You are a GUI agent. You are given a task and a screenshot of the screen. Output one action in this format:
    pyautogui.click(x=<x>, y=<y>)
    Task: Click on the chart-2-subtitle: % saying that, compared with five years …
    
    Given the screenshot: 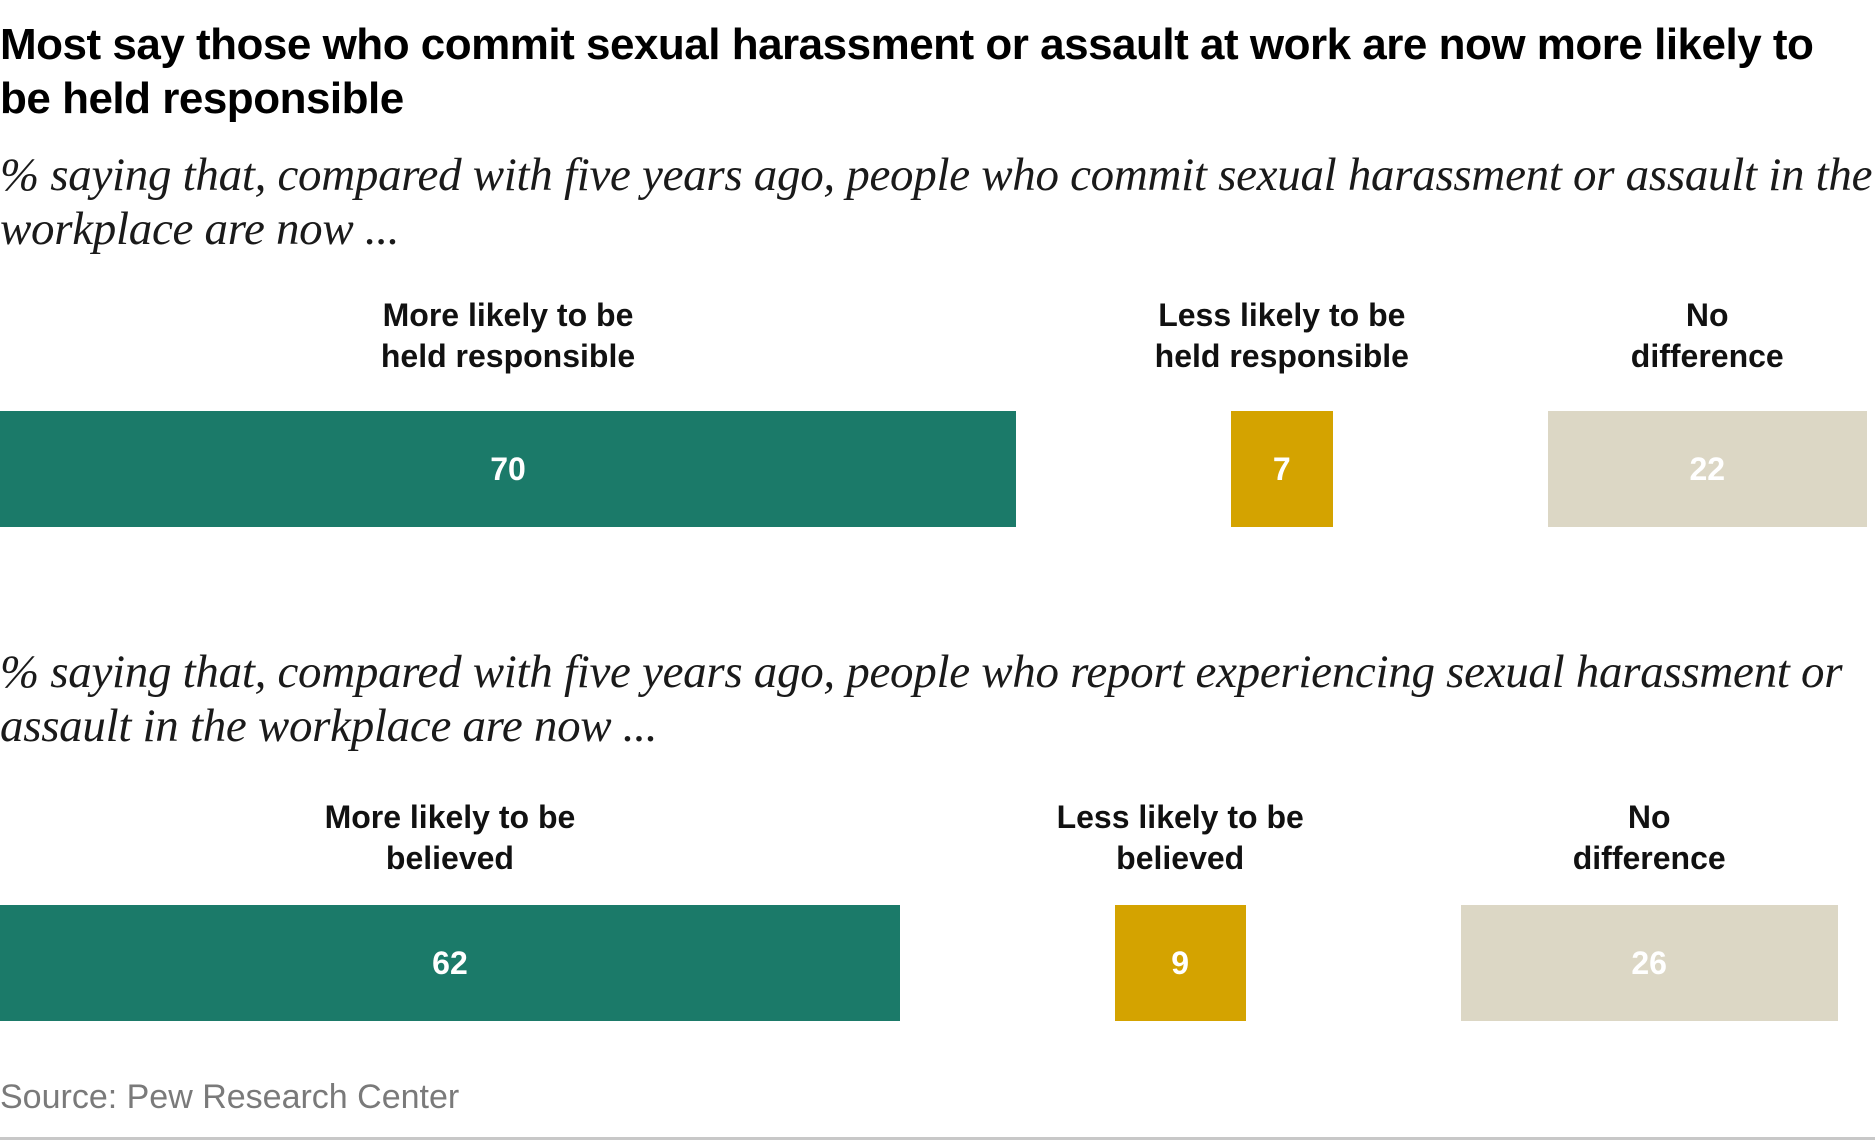 What is the action you would take?
    pyautogui.click(x=921, y=699)
    